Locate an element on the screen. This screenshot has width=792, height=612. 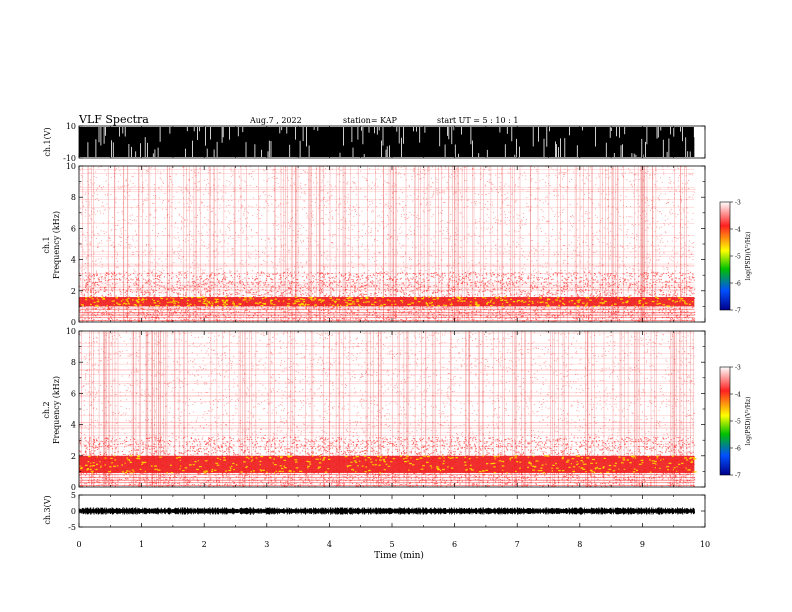
x-tick-label: 2 is located at coordinates (204, 544).